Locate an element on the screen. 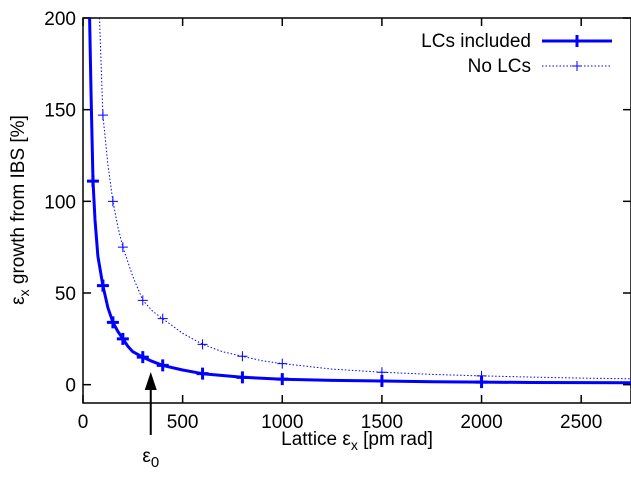 The width and height of the screenshot is (631, 489). legend-marker-lcs-included is located at coordinates (577, 41).